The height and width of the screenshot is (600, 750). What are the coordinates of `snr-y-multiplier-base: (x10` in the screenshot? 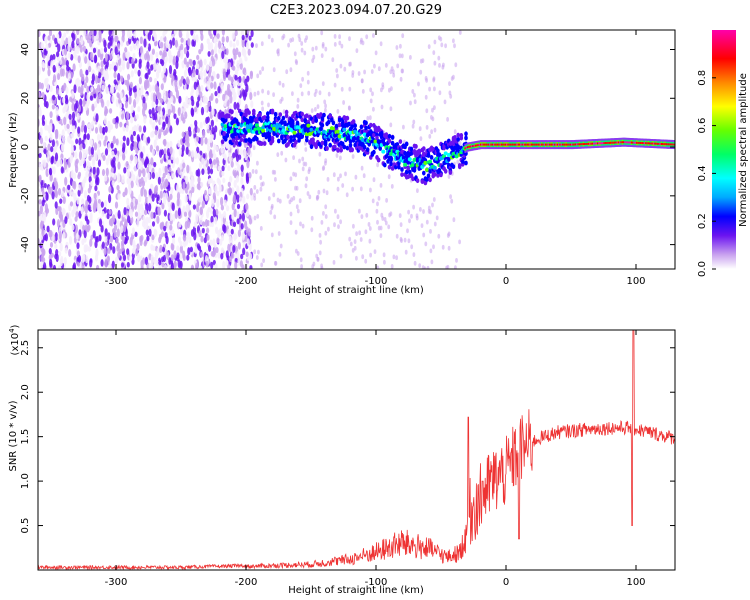 It's located at (15, 344).